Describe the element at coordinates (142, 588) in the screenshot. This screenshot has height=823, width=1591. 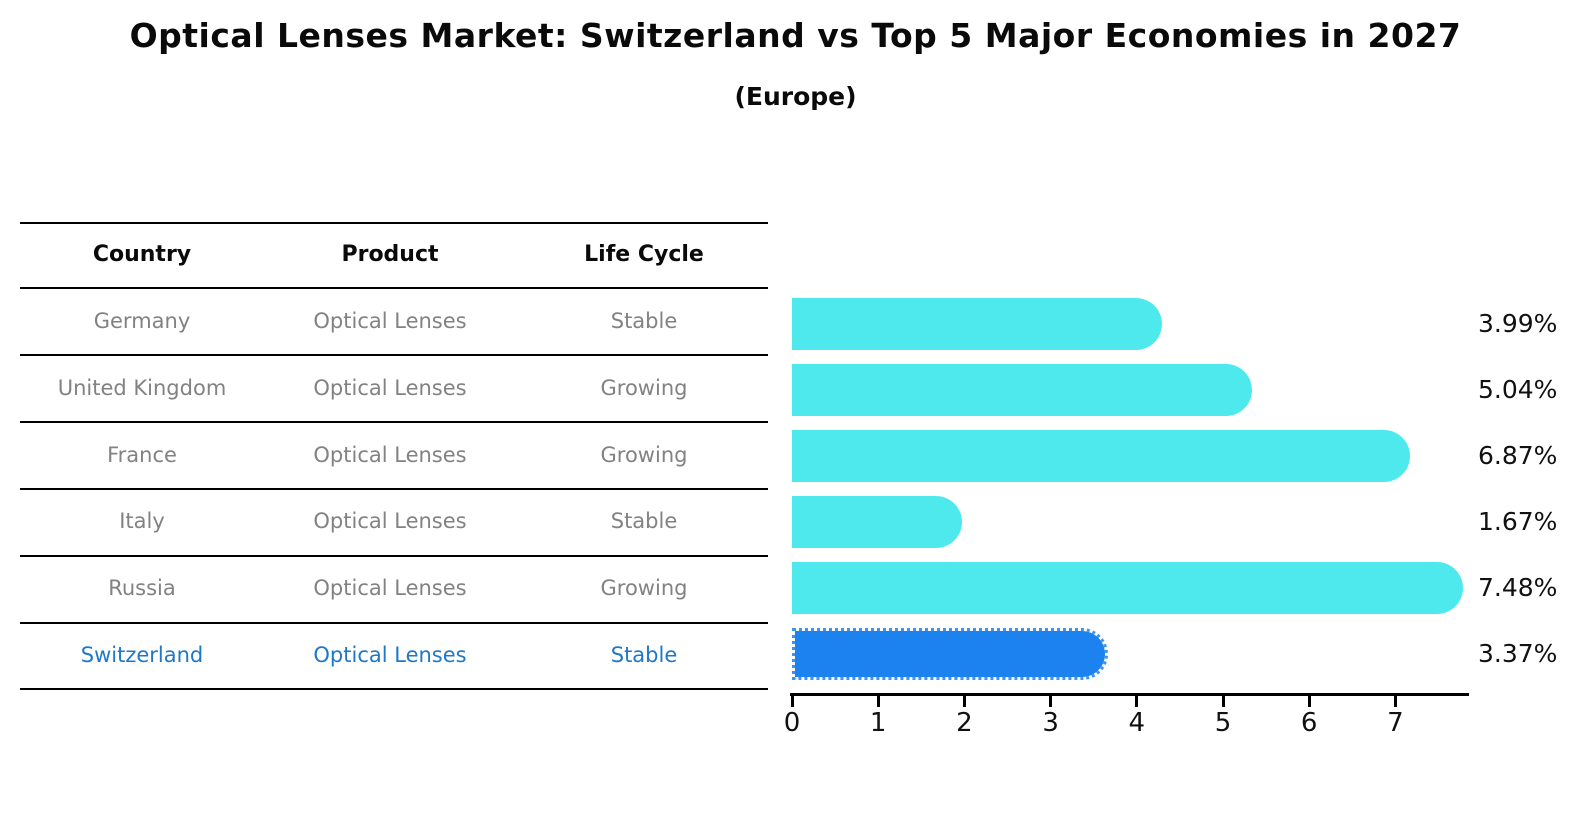
I see `table-cell-country: Russia` at that location.